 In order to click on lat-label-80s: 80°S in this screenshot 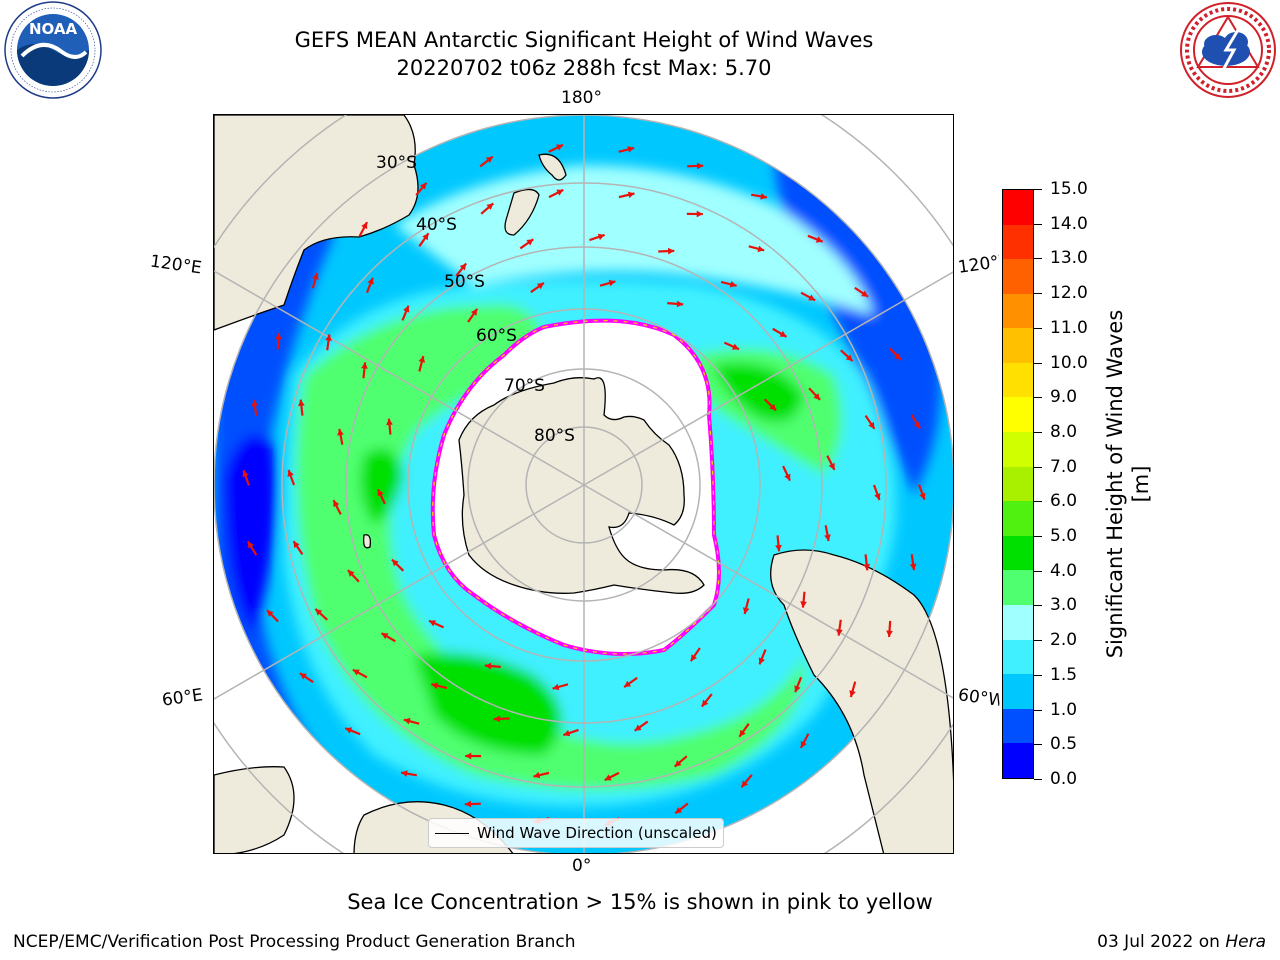, I will do `click(554, 436)`.